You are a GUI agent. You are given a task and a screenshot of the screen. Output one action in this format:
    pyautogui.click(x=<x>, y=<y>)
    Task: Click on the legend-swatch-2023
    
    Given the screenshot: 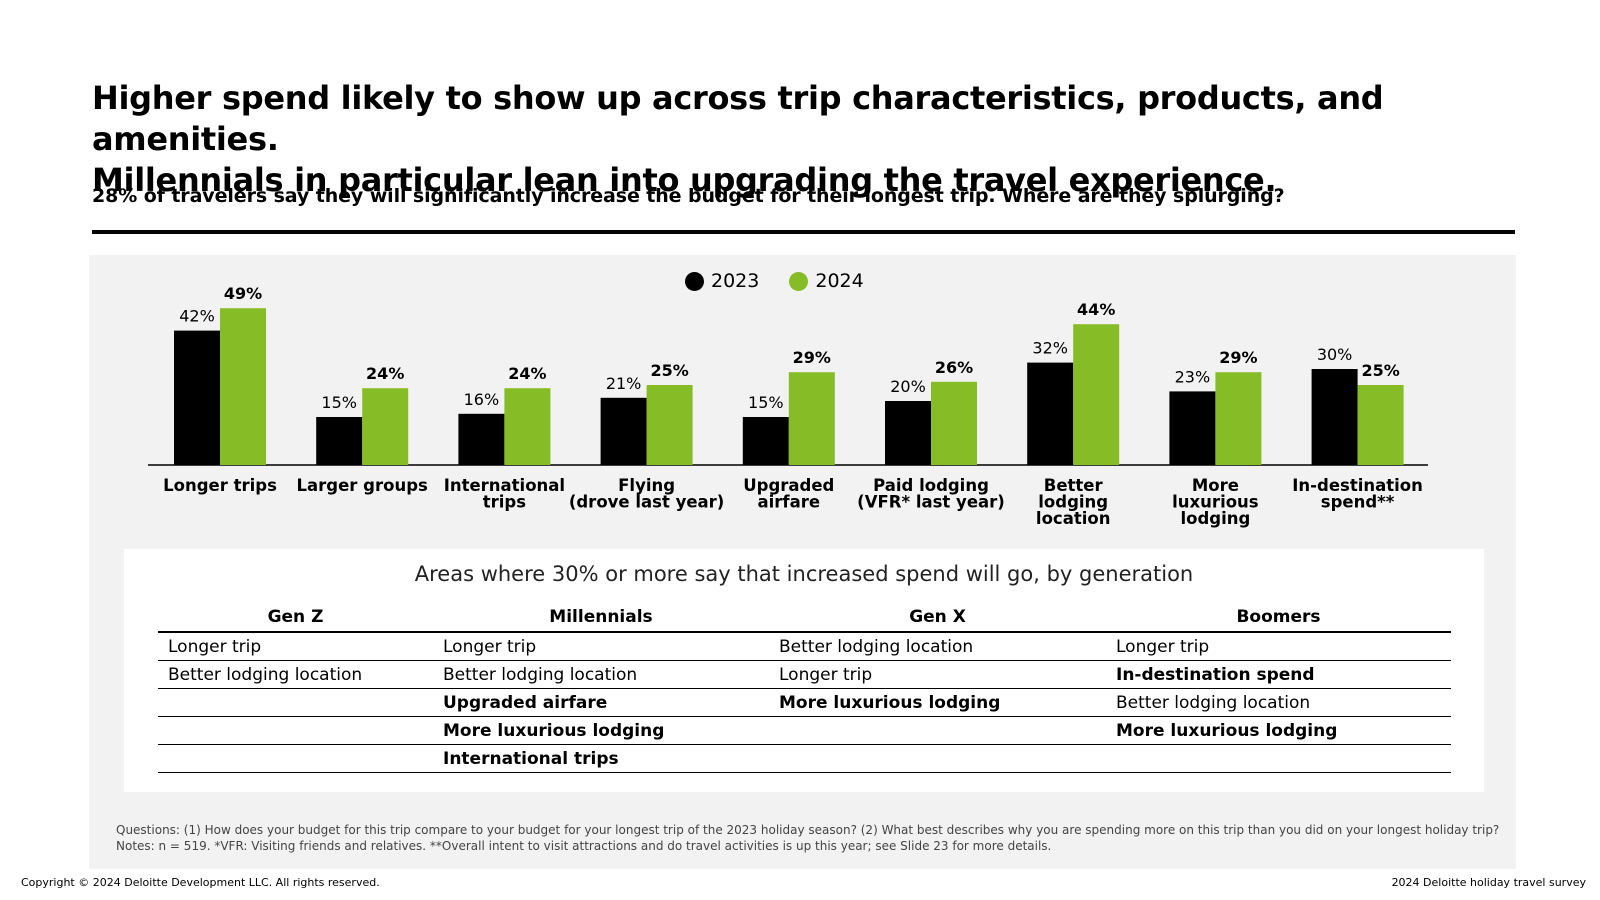 What is the action you would take?
    pyautogui.click(x=694, y=281)
    